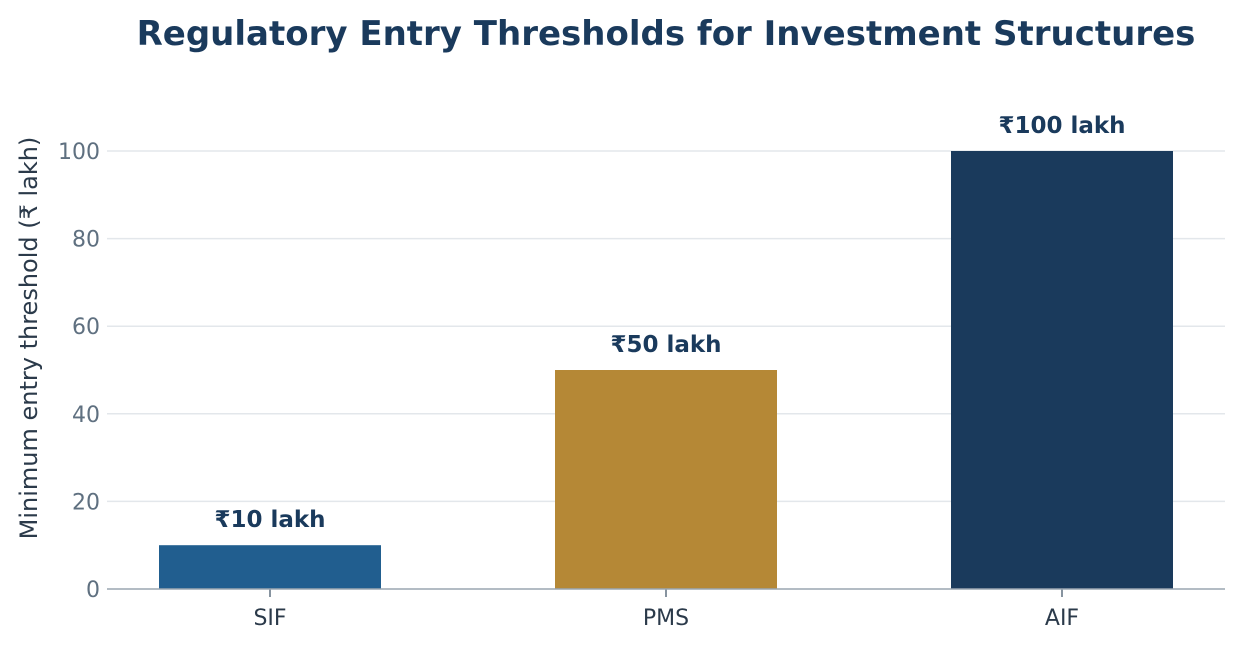 This screenshot has width=1242, height=648. Describe the element at coordinates (93, 590) in the screenshot. I see `y-tick-label: 0` at that location.